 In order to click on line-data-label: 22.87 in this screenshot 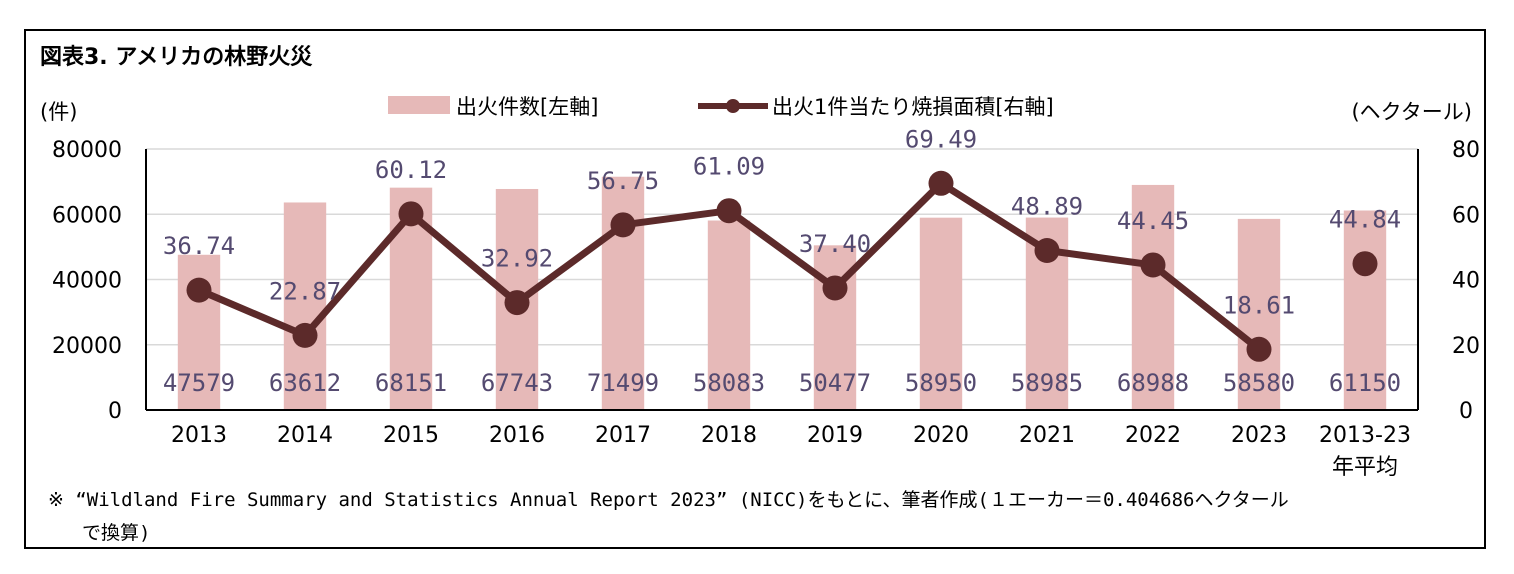, I will do `click(305, 291)`.